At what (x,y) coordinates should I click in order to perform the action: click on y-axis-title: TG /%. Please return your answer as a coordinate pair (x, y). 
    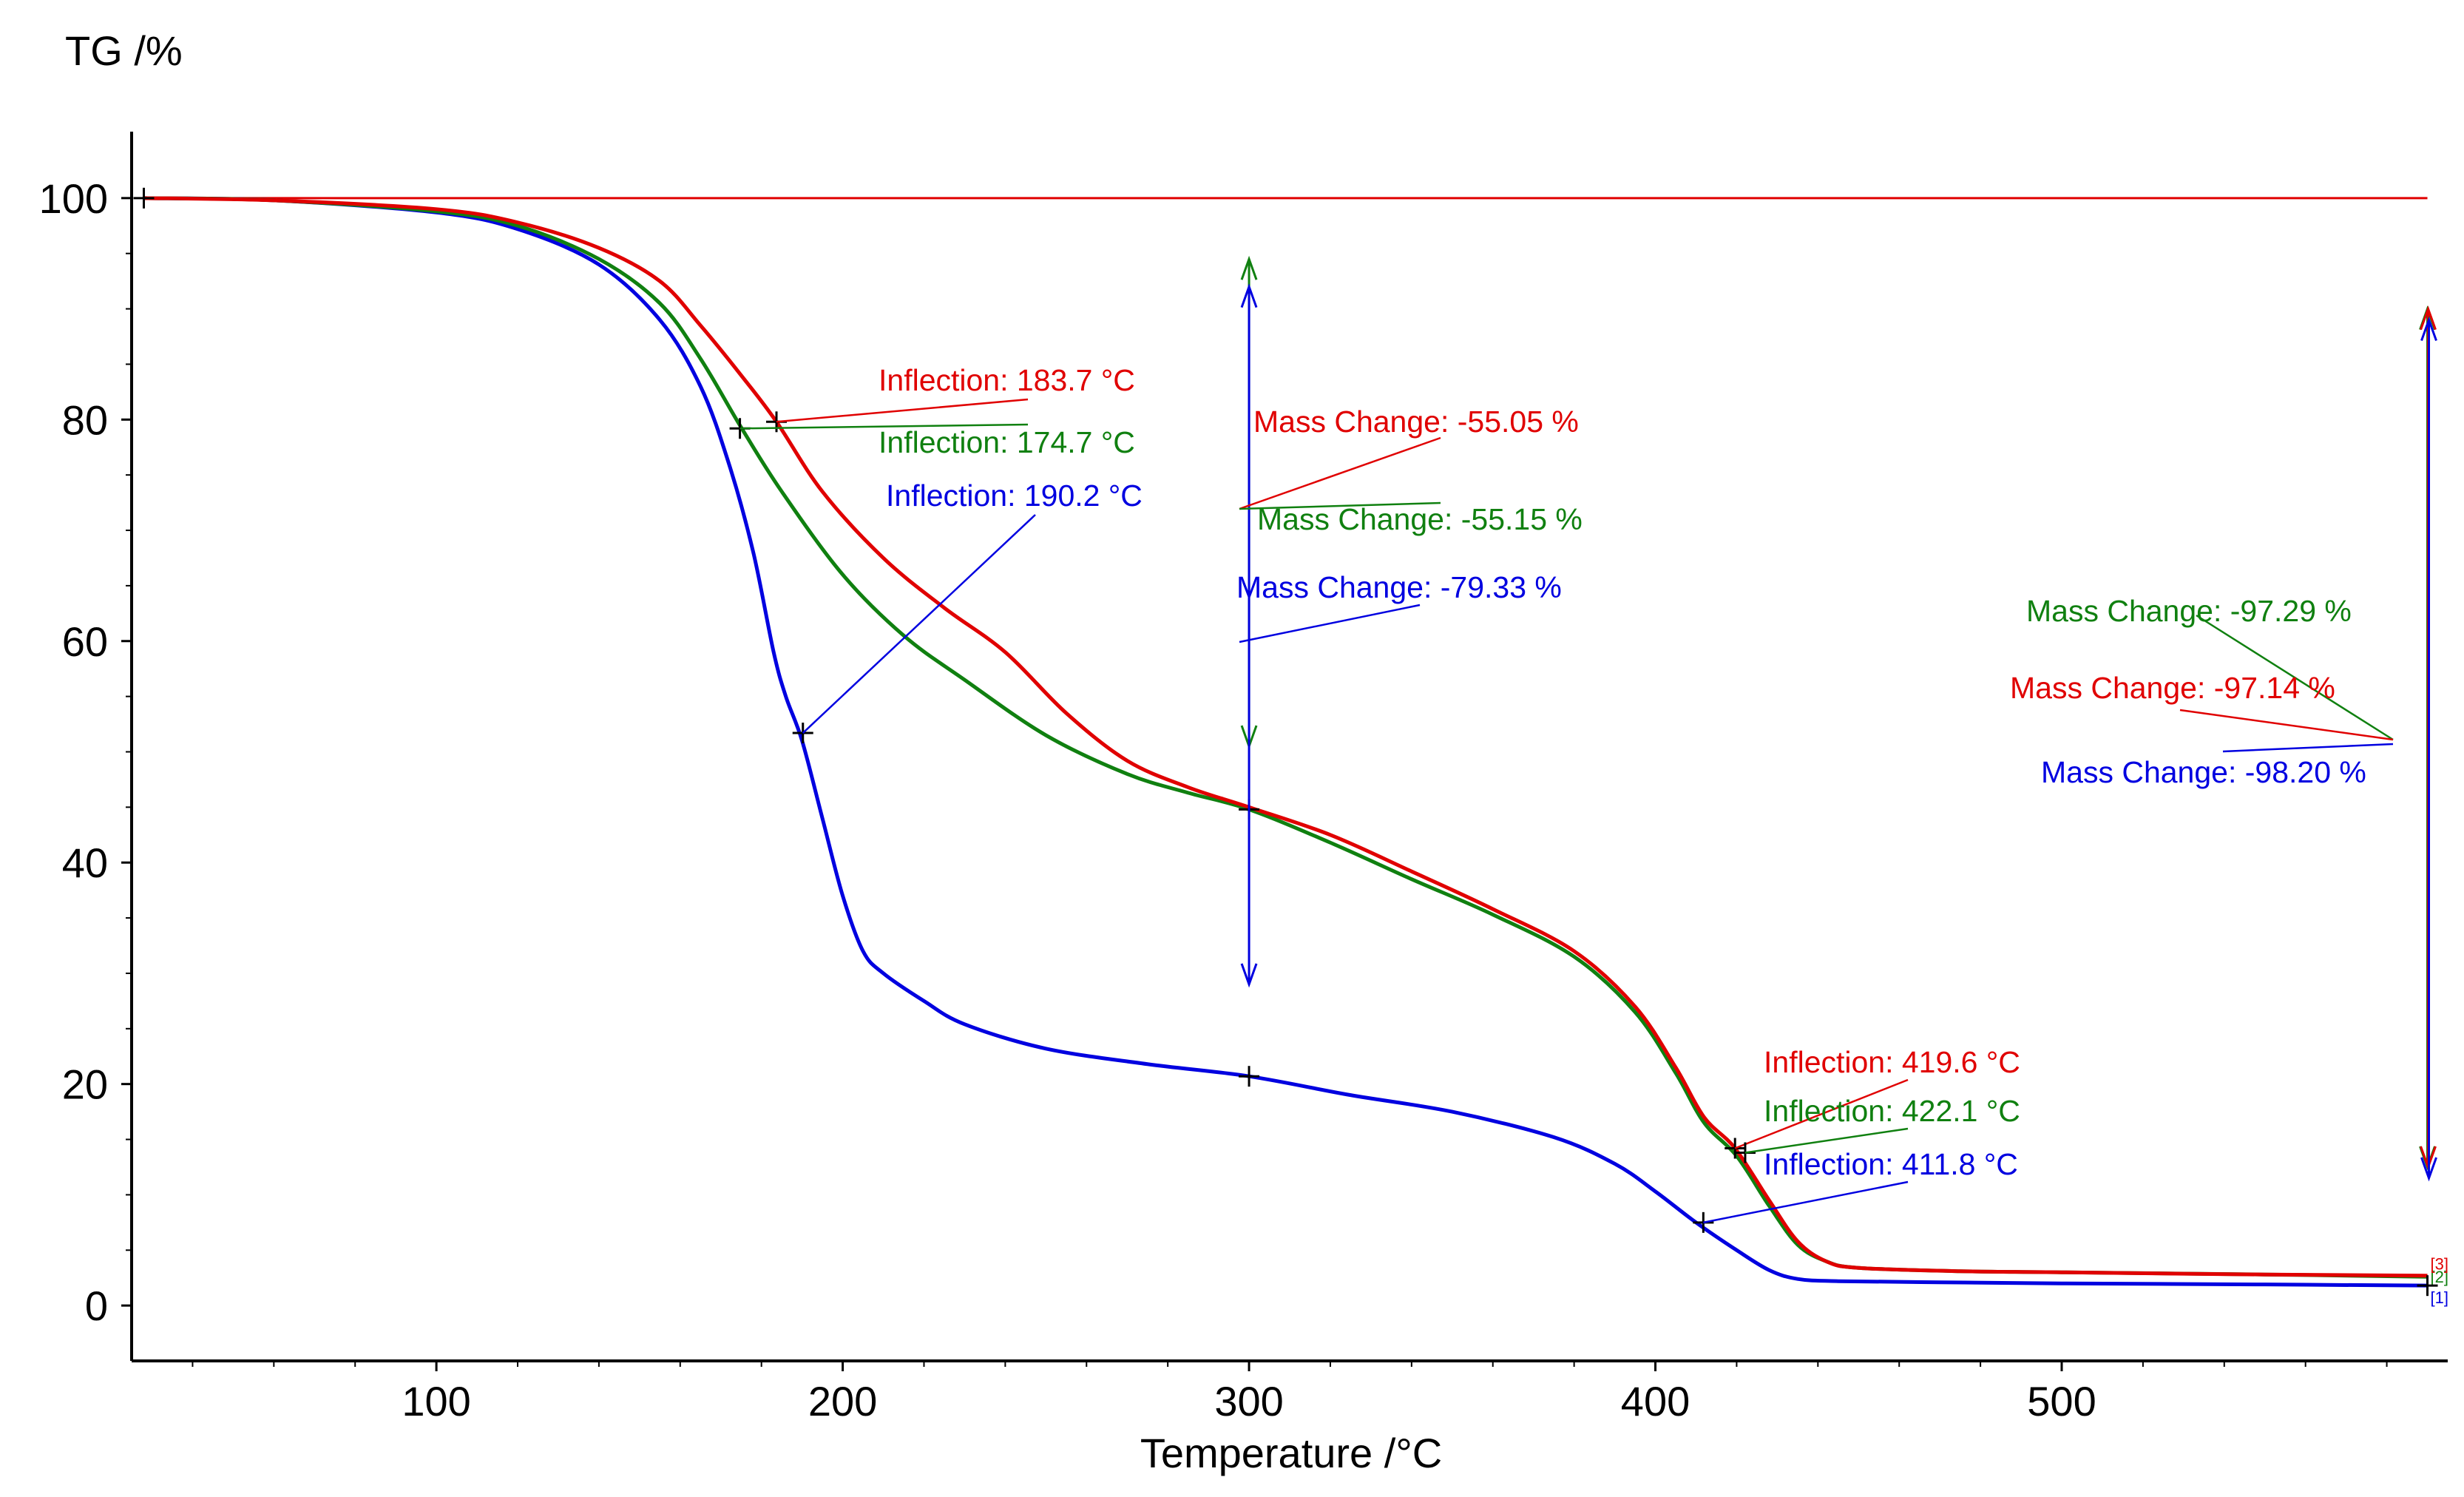
    Looking at the image, I should click on (124, 50).